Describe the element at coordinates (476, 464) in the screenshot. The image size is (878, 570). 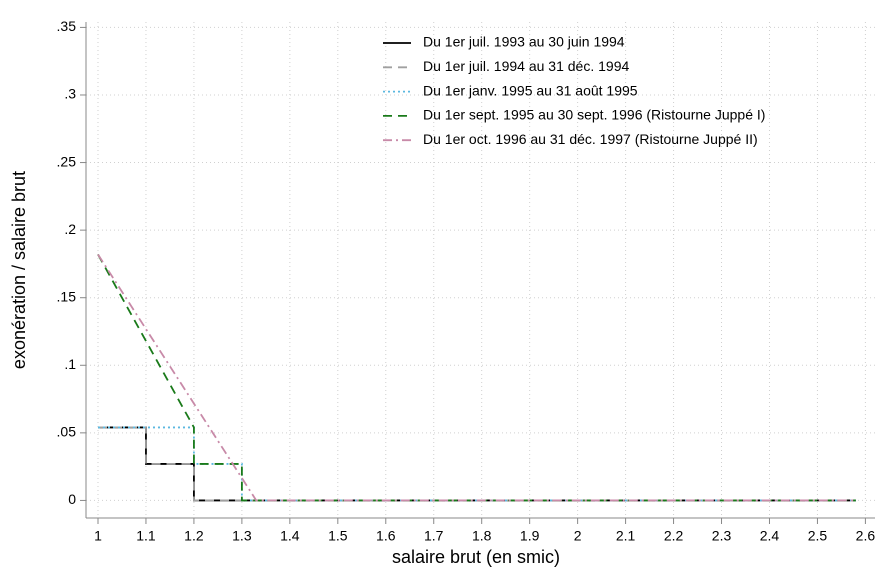
I see `series-line` at that location.